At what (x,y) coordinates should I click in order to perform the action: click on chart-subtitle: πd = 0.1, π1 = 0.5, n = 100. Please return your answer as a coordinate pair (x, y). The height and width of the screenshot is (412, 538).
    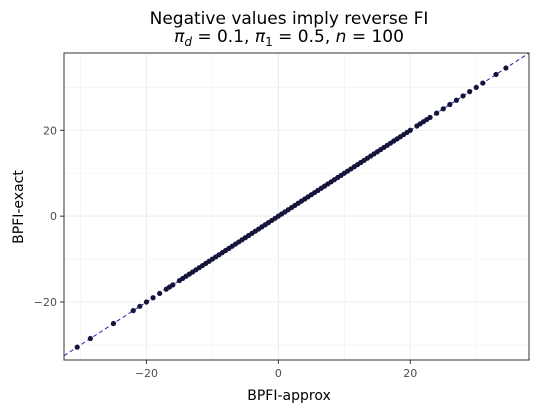
    Looking at the image, I should click on (289, 38).